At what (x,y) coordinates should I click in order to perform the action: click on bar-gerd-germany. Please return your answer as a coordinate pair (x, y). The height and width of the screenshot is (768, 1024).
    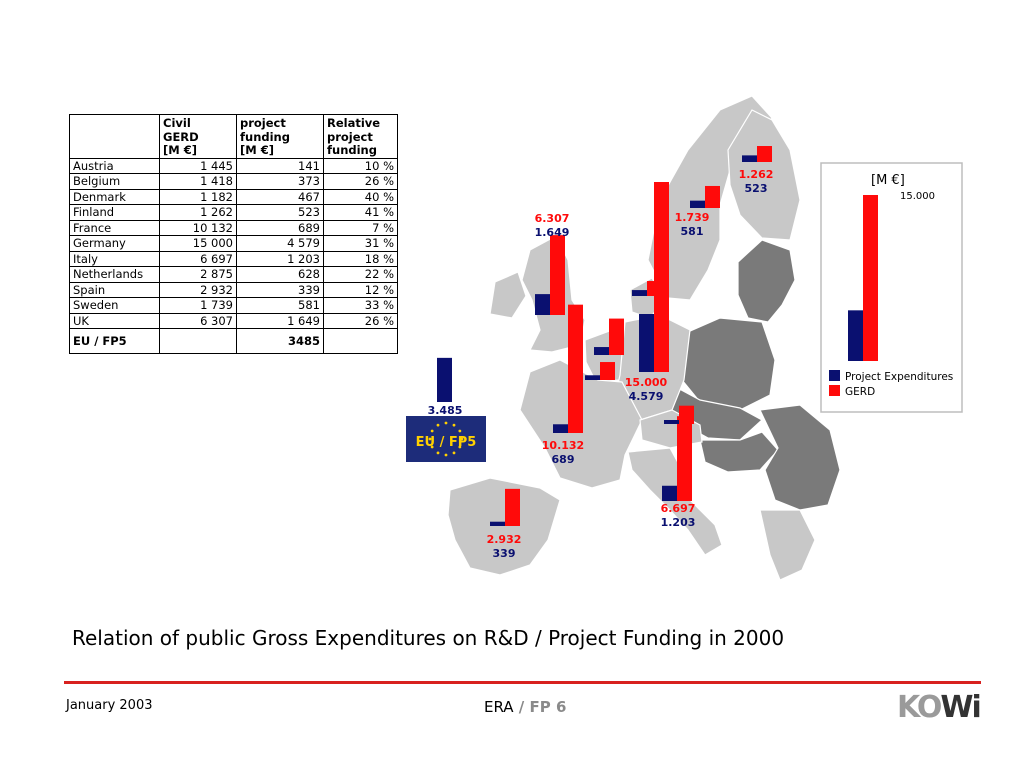
    Looking at the image, I should click on (661, 277).